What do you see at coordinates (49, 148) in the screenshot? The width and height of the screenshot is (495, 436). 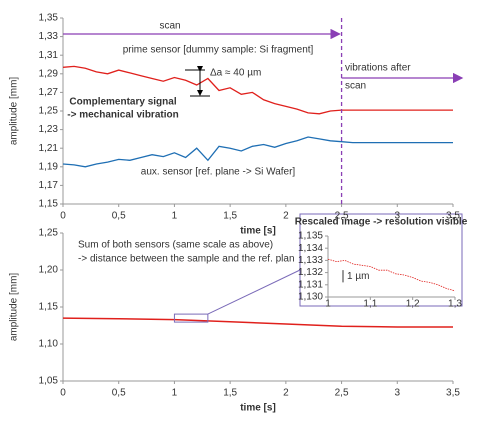 I see `y-tick-label: 1,21` at bounding box center [49, 148].